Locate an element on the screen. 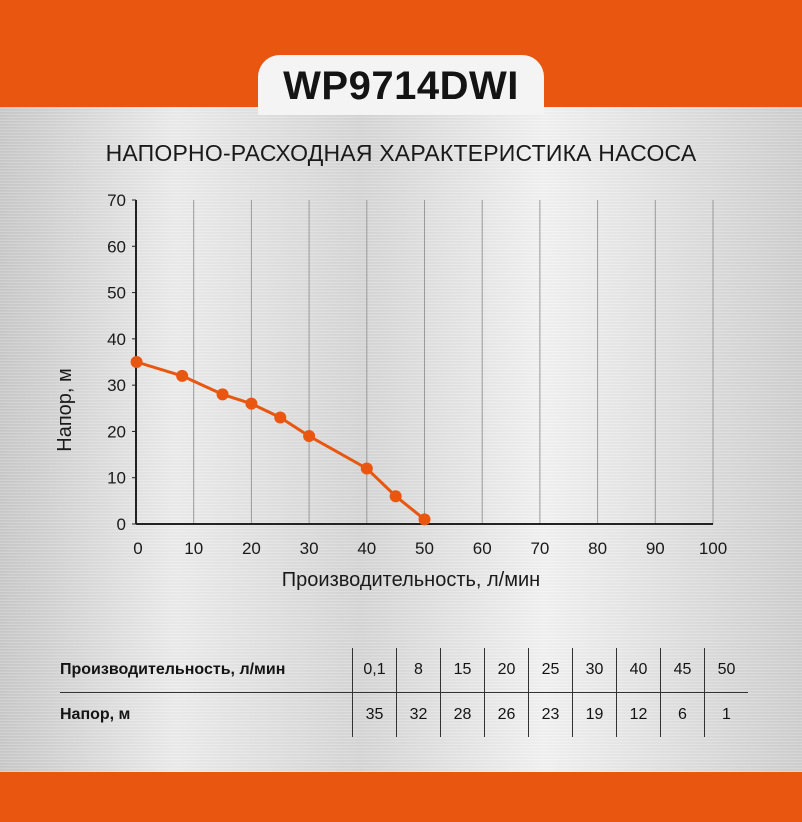 The width and height of the screenshot is (802, 822). y-tick-label: 50 is located at coordinates (116, 293).